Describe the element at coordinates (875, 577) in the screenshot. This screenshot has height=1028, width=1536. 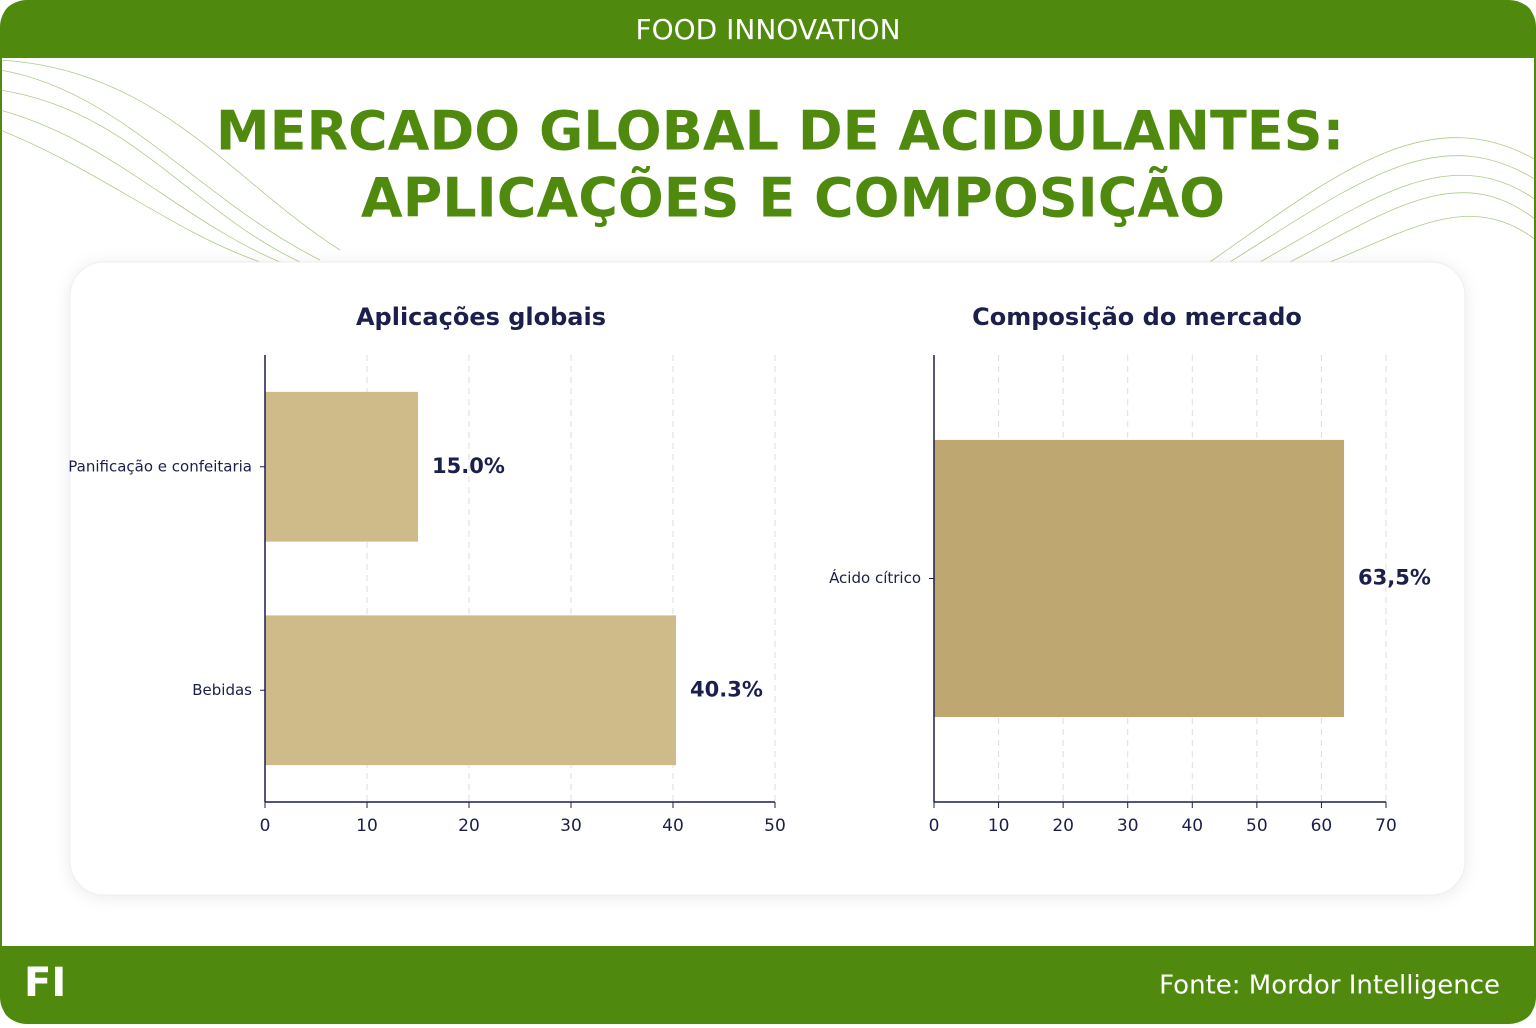
I see `y-tick-label: Ácido cítrico` at that location.